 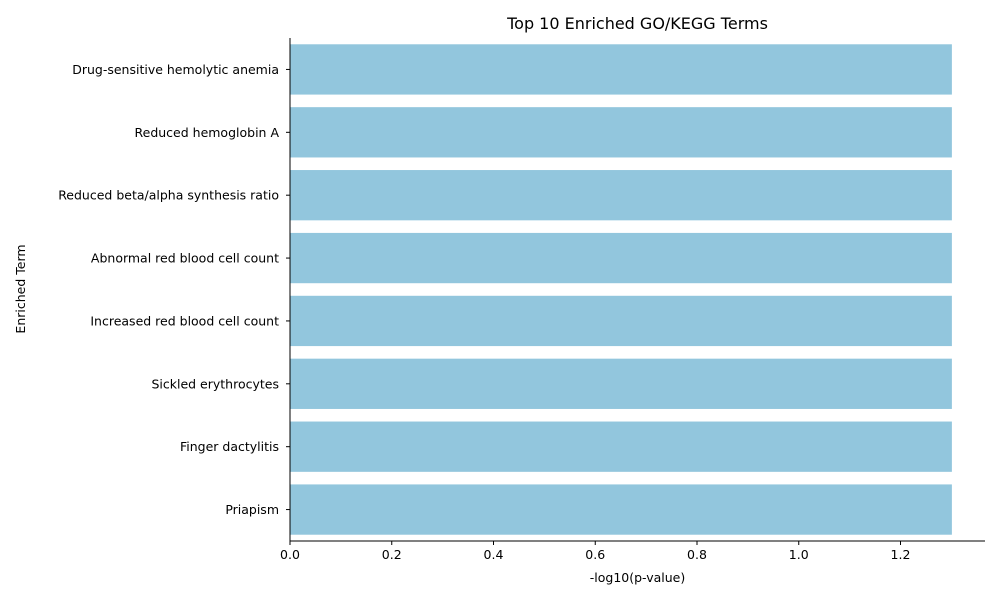 What do you see at coordinates (637, 23) in the screenshot?
I see `chart-title: Top 10 Enriched GO/KEGG Terms` at bounding box center [637, 23].